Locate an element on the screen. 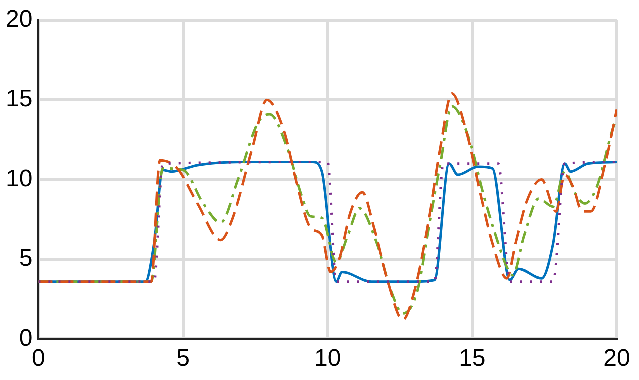  x-tick-label: 10 is located at coordinates (328, 358).